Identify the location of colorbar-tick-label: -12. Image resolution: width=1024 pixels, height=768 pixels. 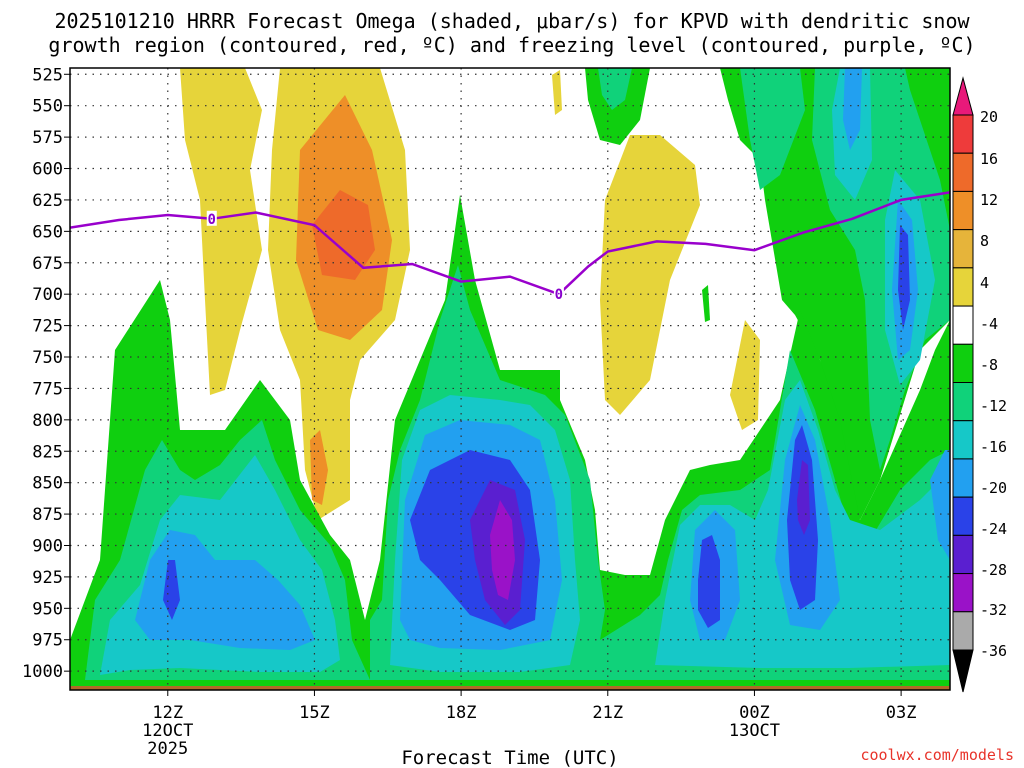
(993, 406).